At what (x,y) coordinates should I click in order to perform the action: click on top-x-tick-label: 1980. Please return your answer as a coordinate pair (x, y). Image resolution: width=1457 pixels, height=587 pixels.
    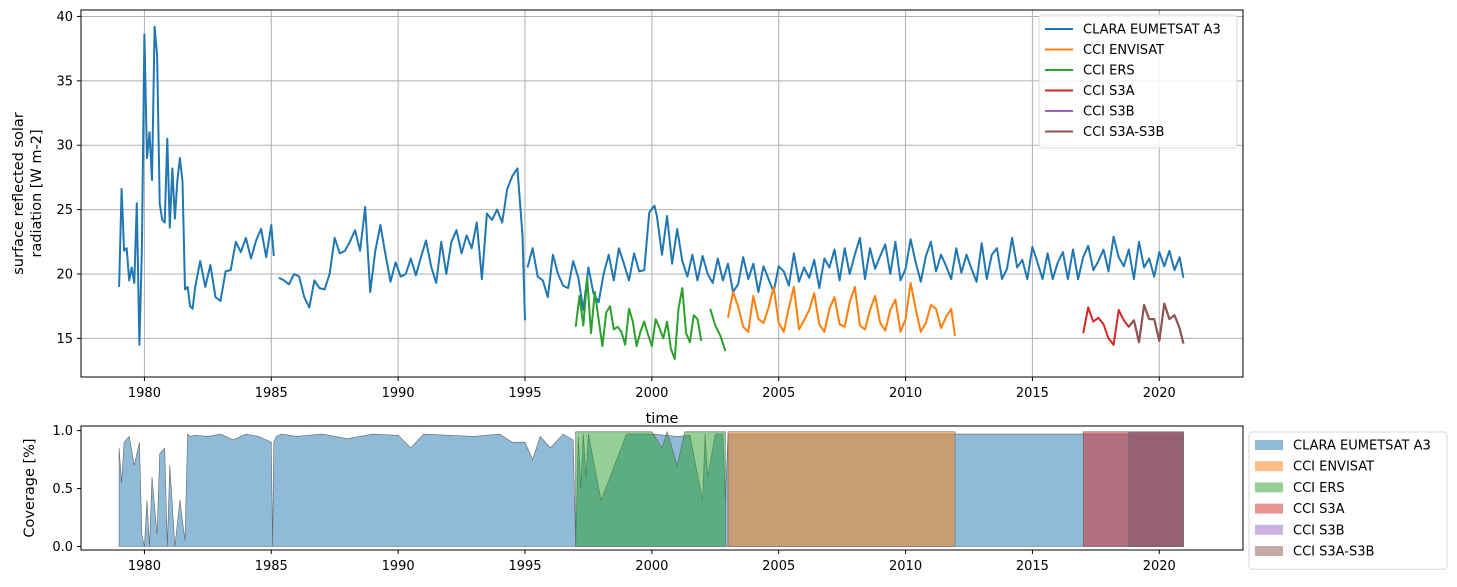
    Looking at the image, I should click on (144, 393).